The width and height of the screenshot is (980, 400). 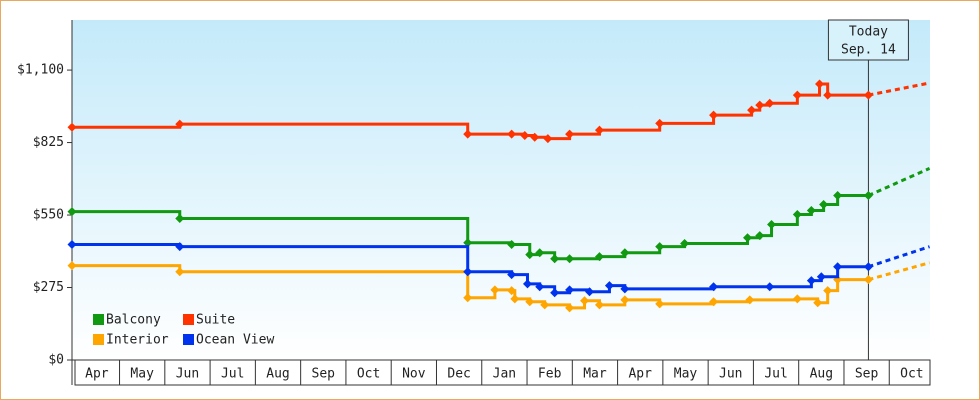 I want to click on x-axis-band, so click(x=502, y=372).